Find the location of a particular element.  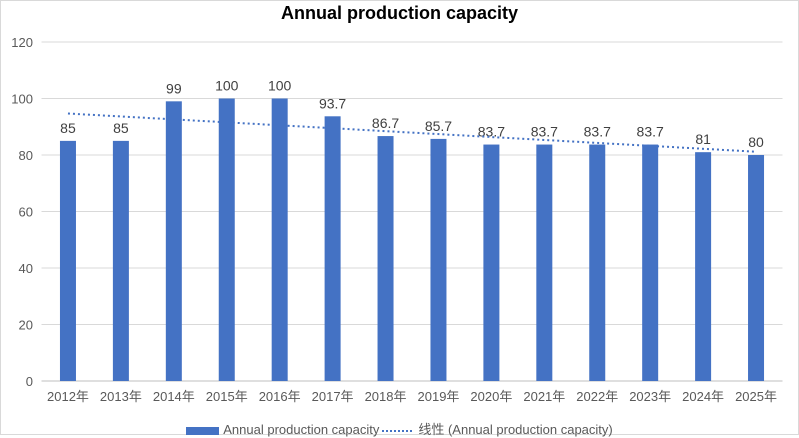

x-tick-label: 2017年 is located at coordinates (333, 396).